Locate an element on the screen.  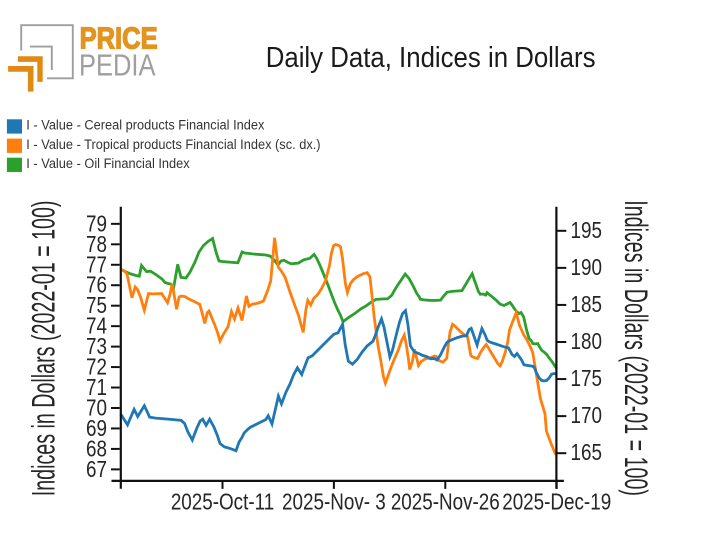
svg-text: 68 is located at coordinates (96, 449).